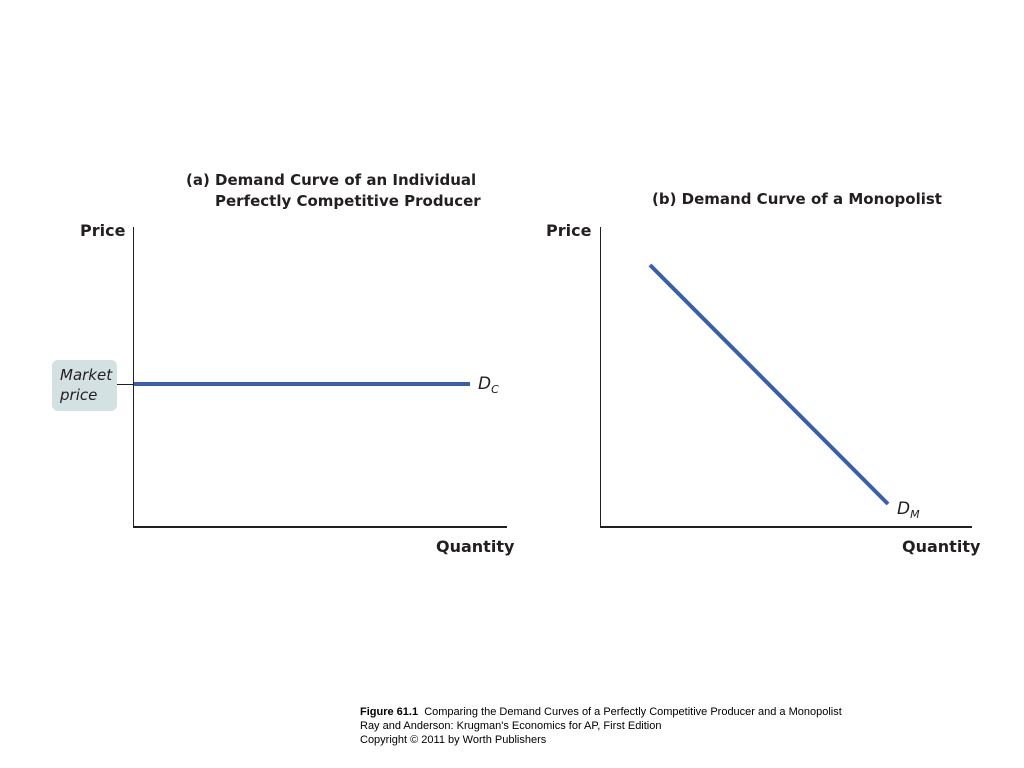 The image size is (1024, 768). Describe the element at coordinates (79, 395) in the screenshot. I see `market-price-label-line2: price` at that location.